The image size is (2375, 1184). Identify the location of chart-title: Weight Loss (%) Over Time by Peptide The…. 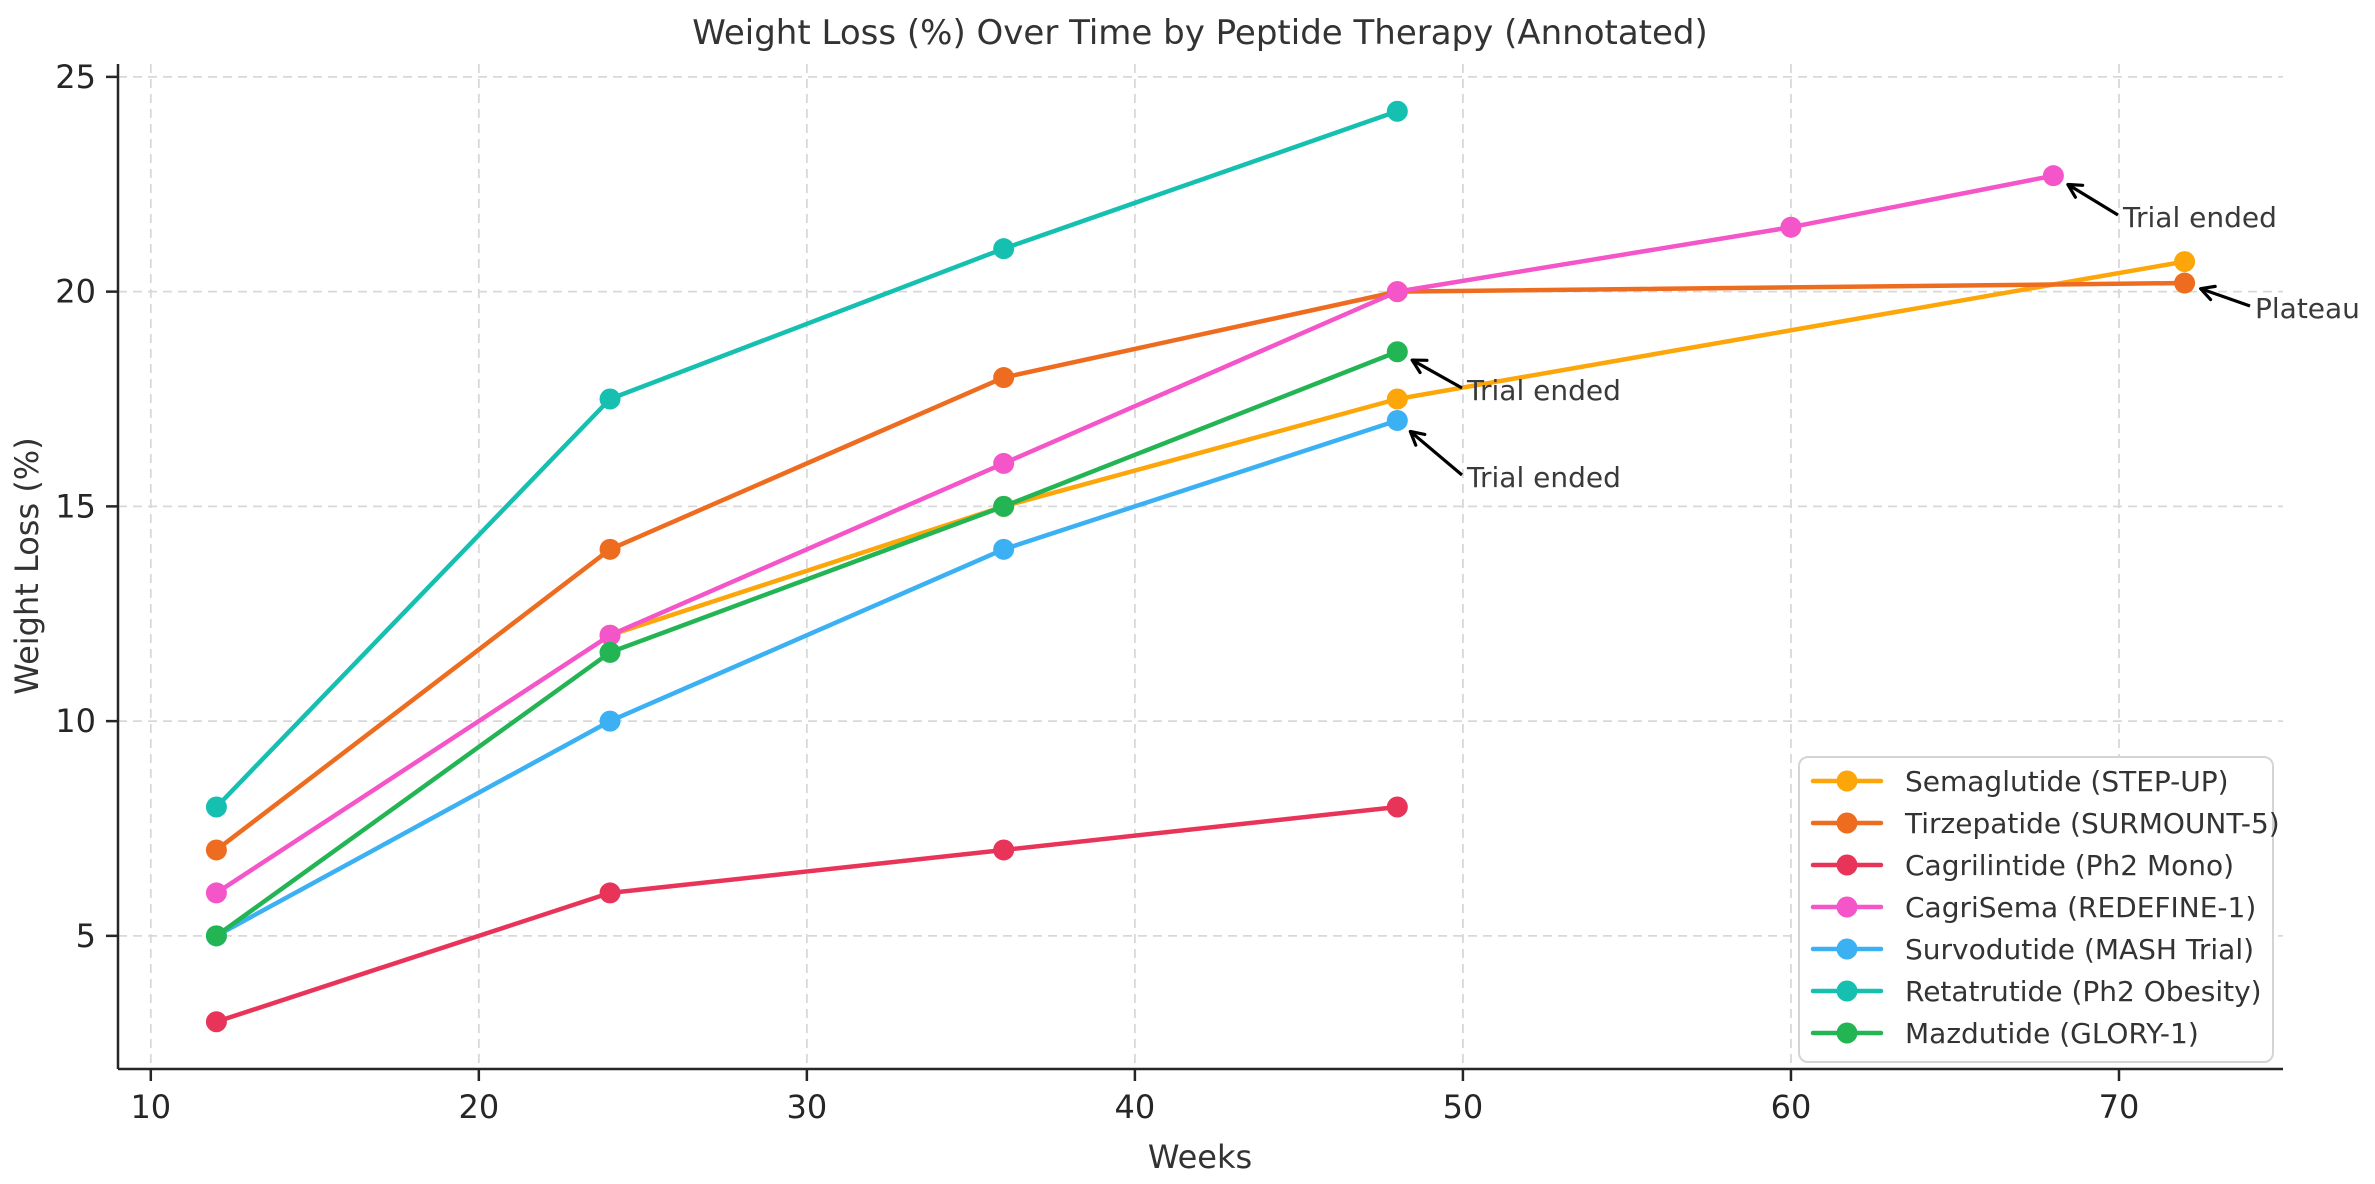
(1200, 33).